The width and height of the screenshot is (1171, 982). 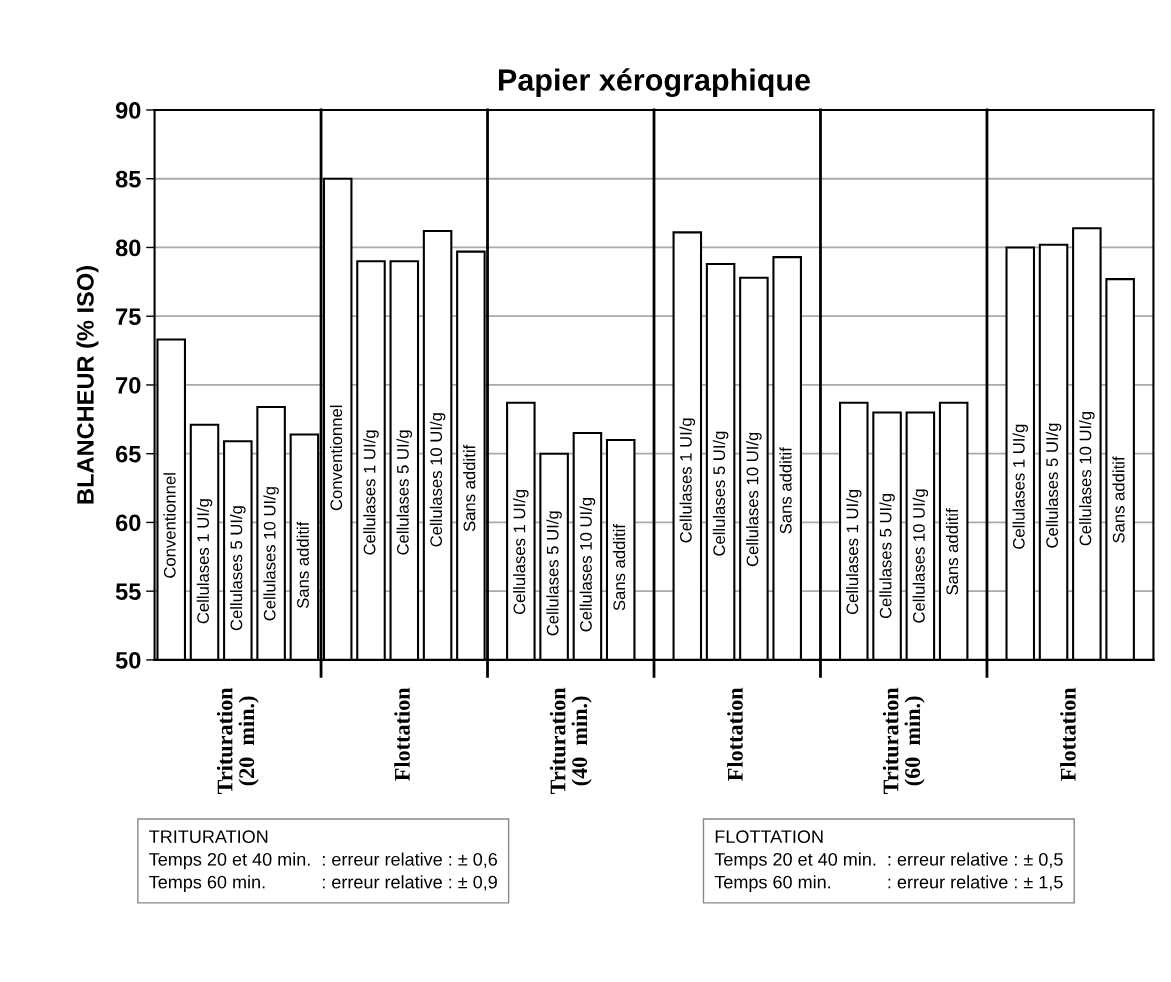 I want to click on y-tick-label: 70, so click(x=128, y=385).